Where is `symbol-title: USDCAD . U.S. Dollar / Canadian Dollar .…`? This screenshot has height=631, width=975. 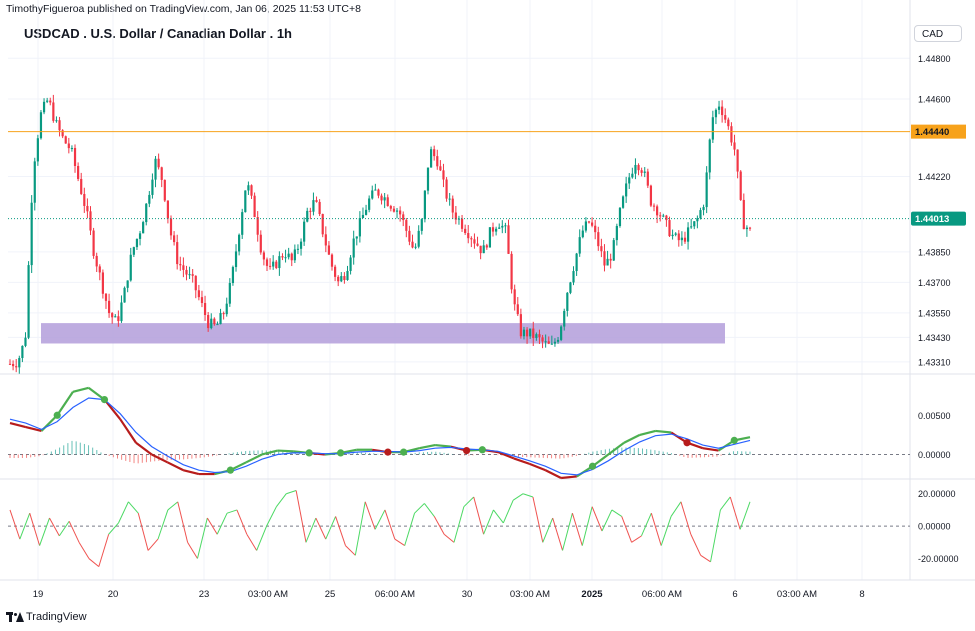
symbol-title: USDCAD . U.S. Dollar / Canadian Dollar .… is located at coordinates (158, 33).